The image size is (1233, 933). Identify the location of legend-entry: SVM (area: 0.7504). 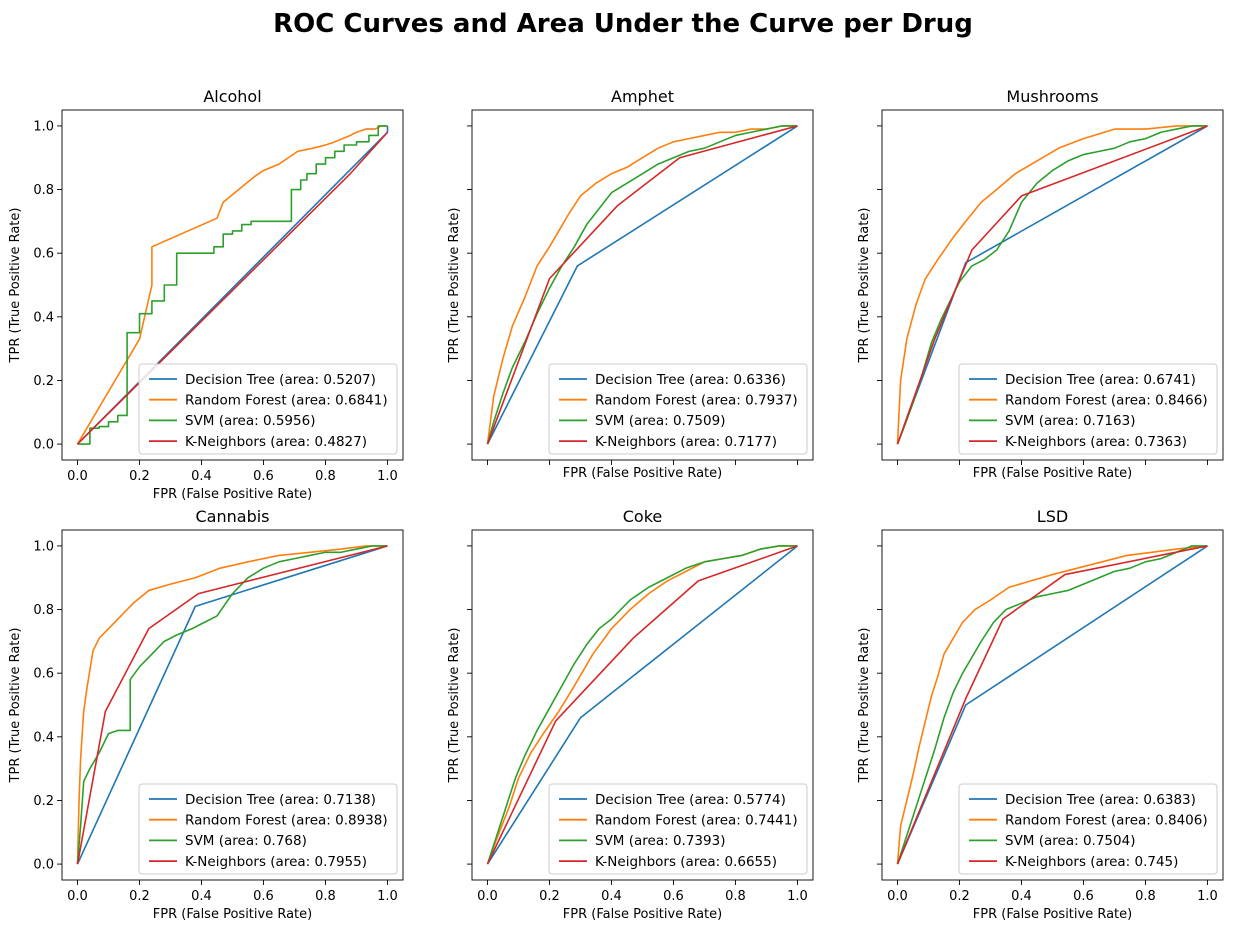
(1070, 841).